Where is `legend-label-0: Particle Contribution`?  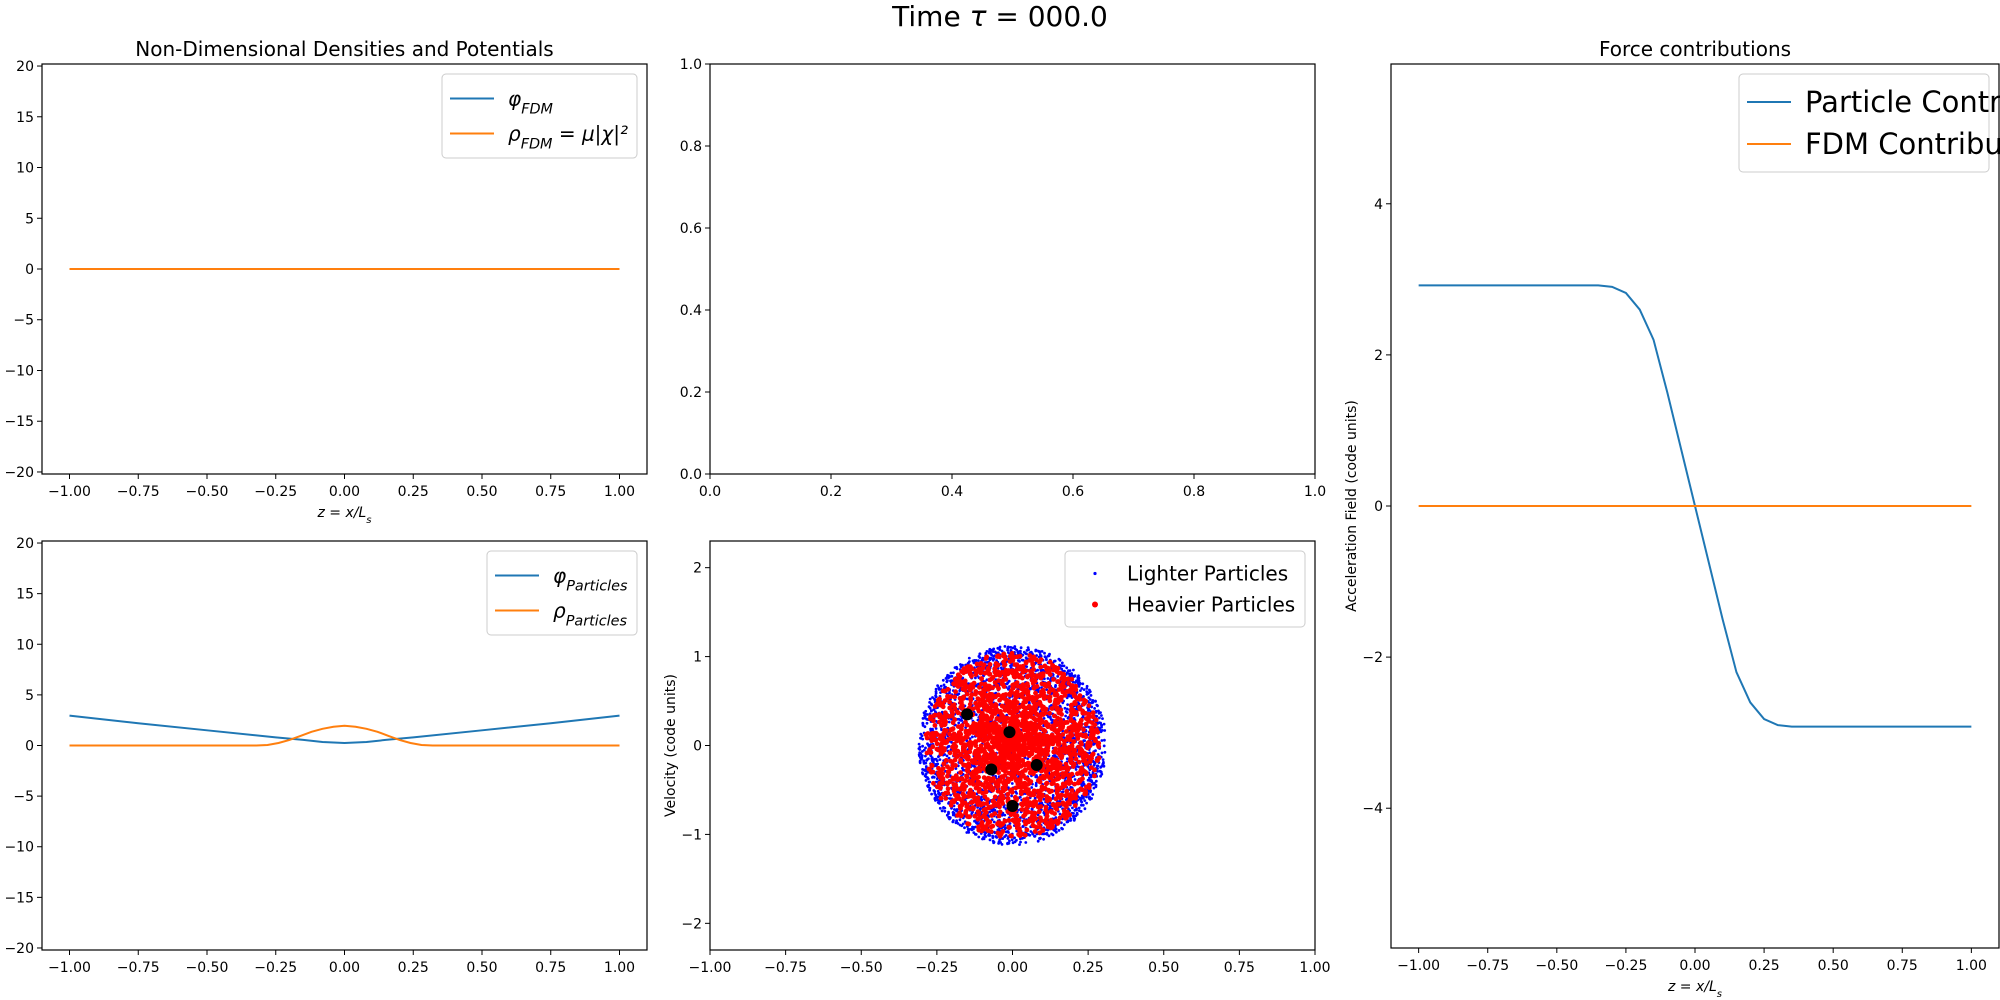 legend-label-0: Particle Contribution is located at coordinates (1902, 102).